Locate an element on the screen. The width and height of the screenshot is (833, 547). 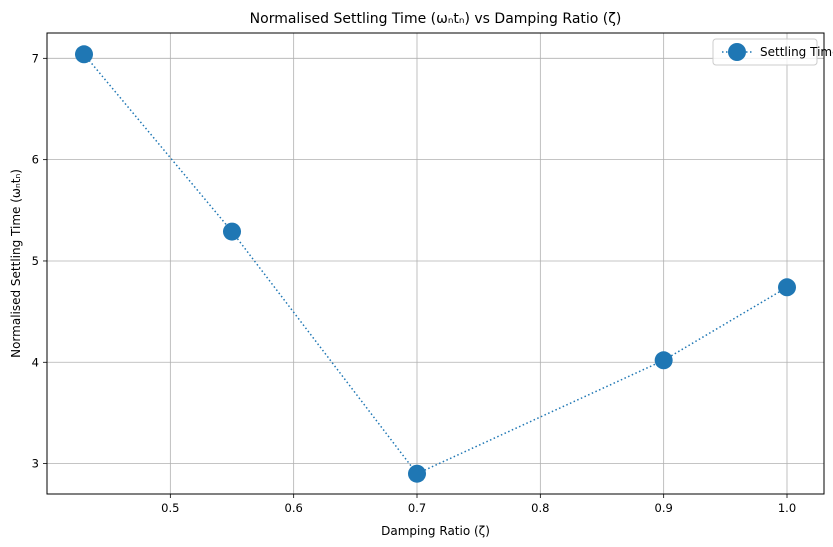
x-tick-label: 0.5 is located at coordinates (170, 508).